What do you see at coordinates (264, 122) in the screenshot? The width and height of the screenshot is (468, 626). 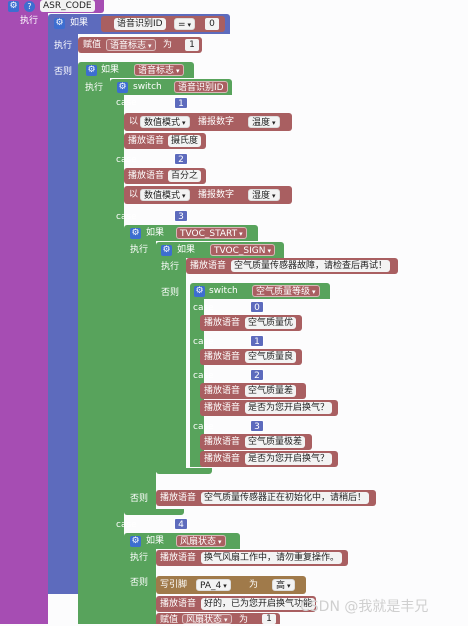 I see `temp-var-dropdown: 温度 ▾` at bounding box center [264, 122].